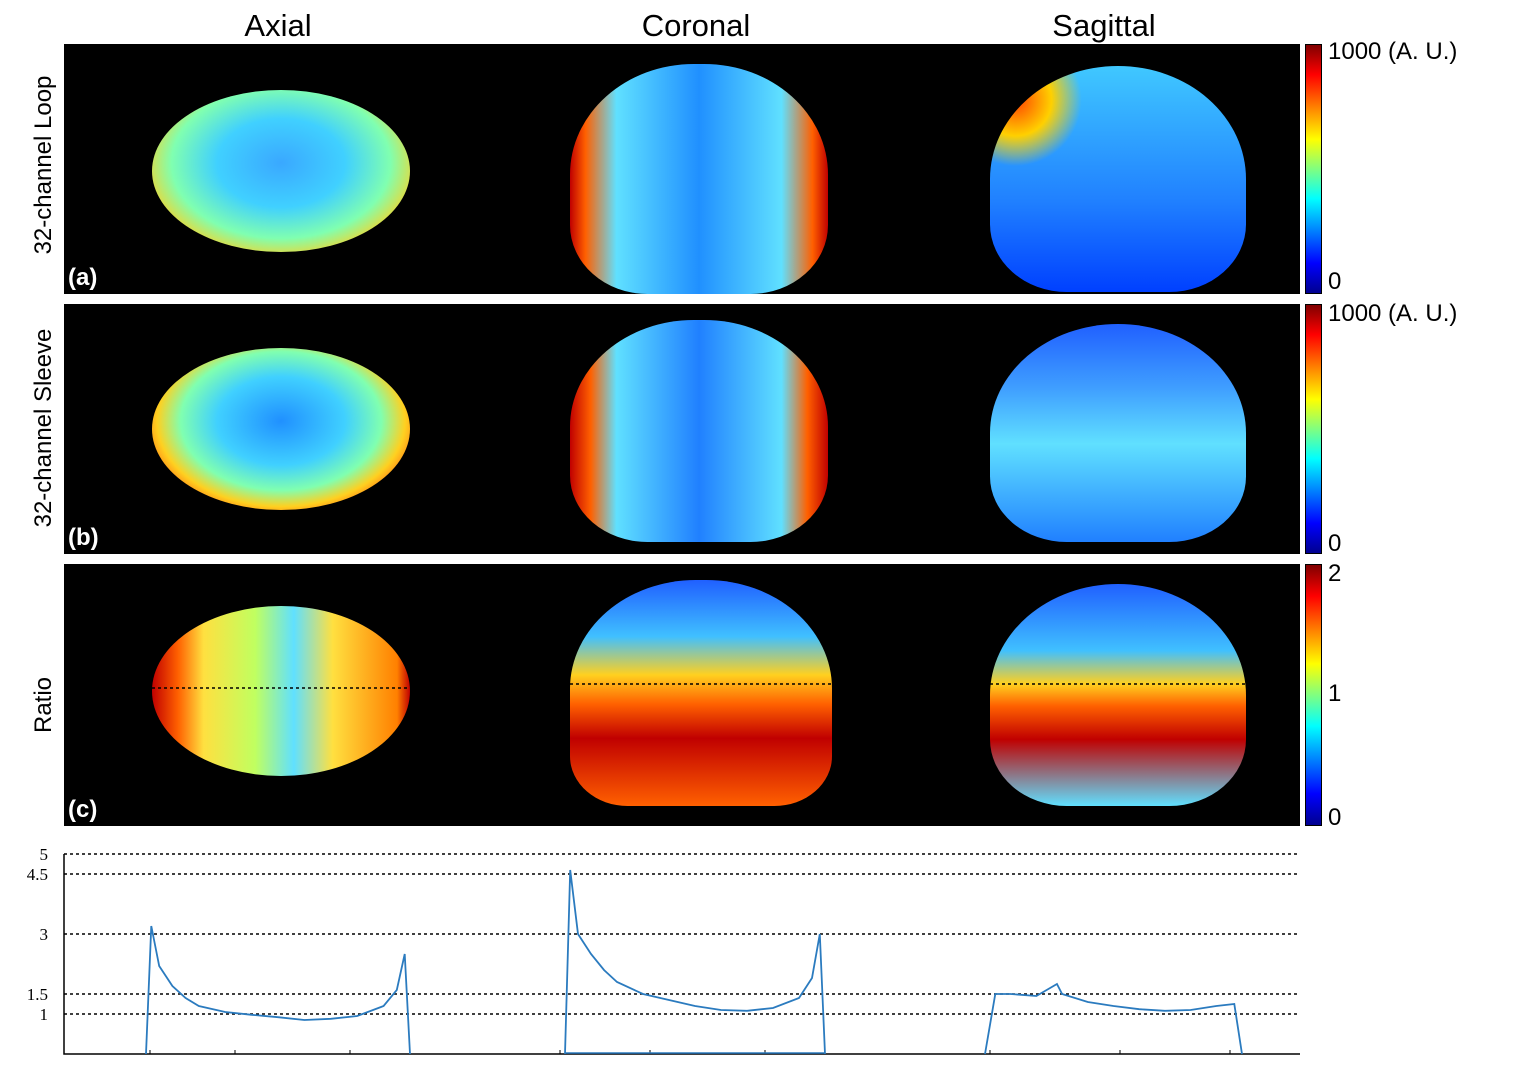 This screenshot has width=1526, height=1075. What do you see at coordinates (1335, 573) in the screenshot?
I see `colorbar-c-max: 2` at bounding box center [1335, 573].